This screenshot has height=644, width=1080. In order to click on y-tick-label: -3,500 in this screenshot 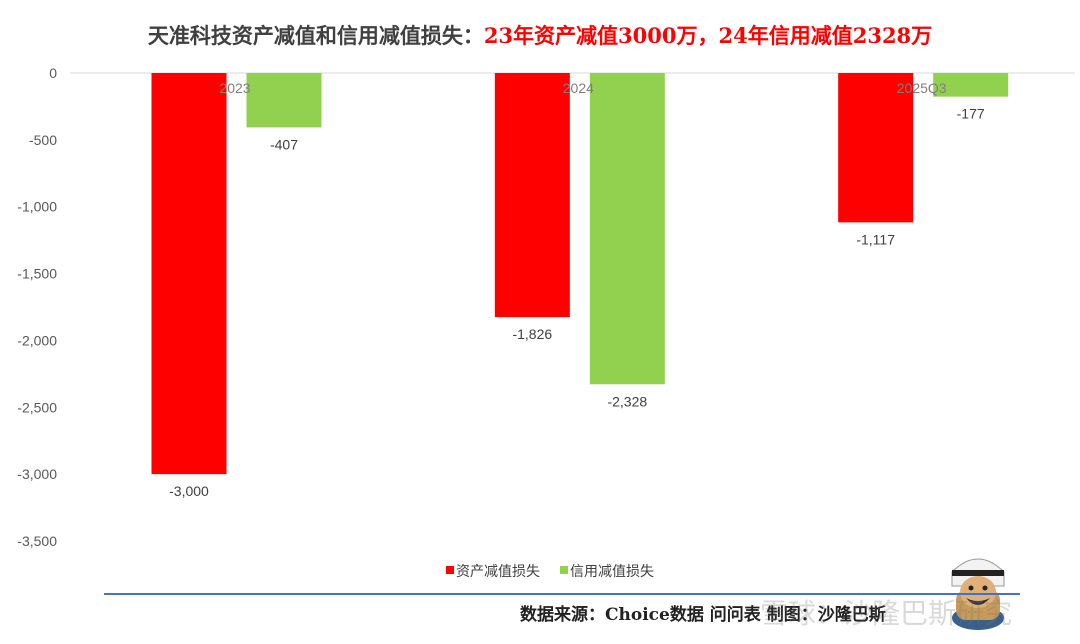, I will do `click(37, 541)`.